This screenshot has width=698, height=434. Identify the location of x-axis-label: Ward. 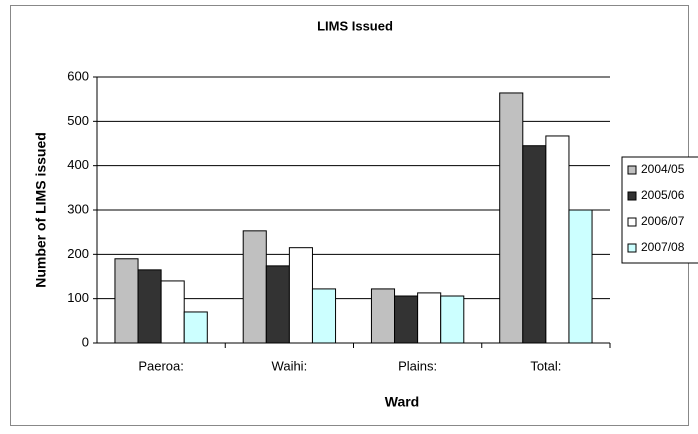
(402, 402).